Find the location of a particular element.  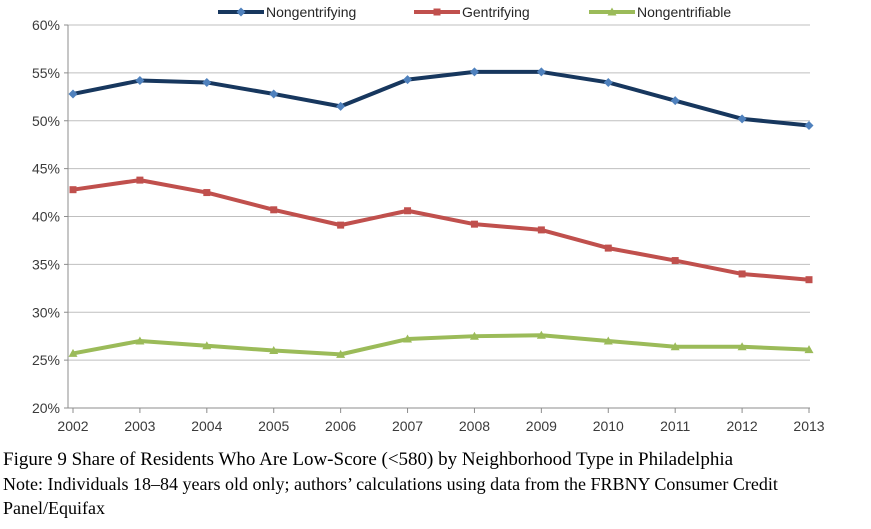

x-axis-tick-label: 2012 is located at coordinates (742, 426).